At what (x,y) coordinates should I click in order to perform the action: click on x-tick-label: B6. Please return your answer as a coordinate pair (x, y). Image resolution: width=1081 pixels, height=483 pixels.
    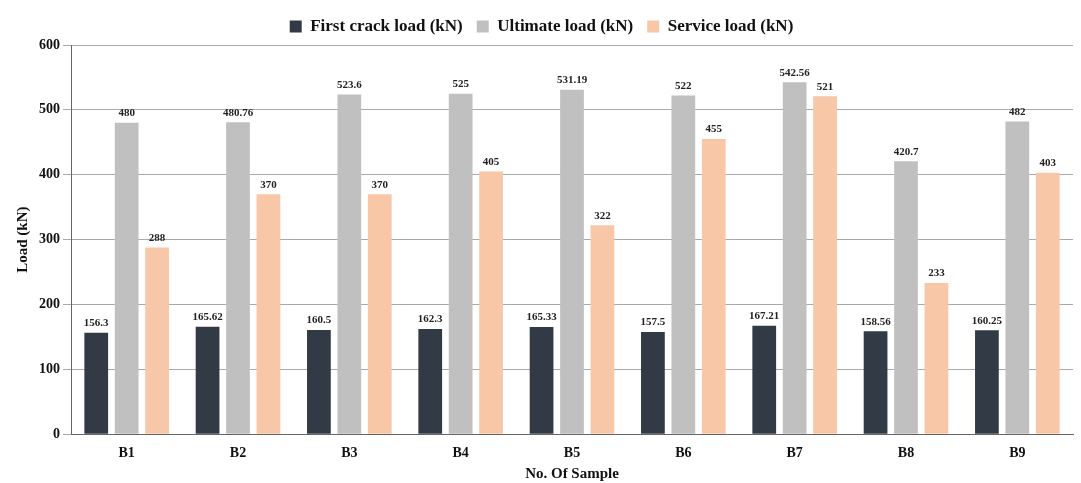
    Looking at the image, I should click on (683, 453).